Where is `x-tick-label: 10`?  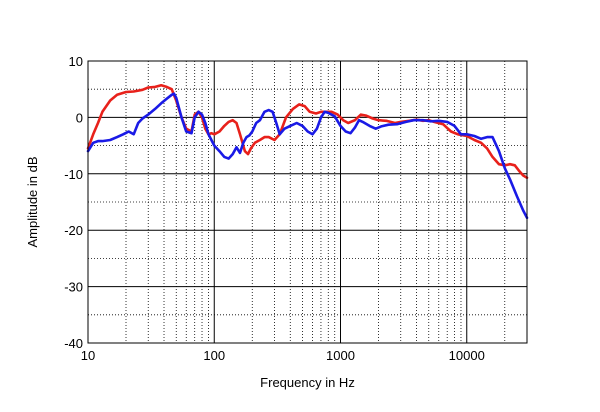 x-tick-label: 10 is located at coordinates (88, 355).